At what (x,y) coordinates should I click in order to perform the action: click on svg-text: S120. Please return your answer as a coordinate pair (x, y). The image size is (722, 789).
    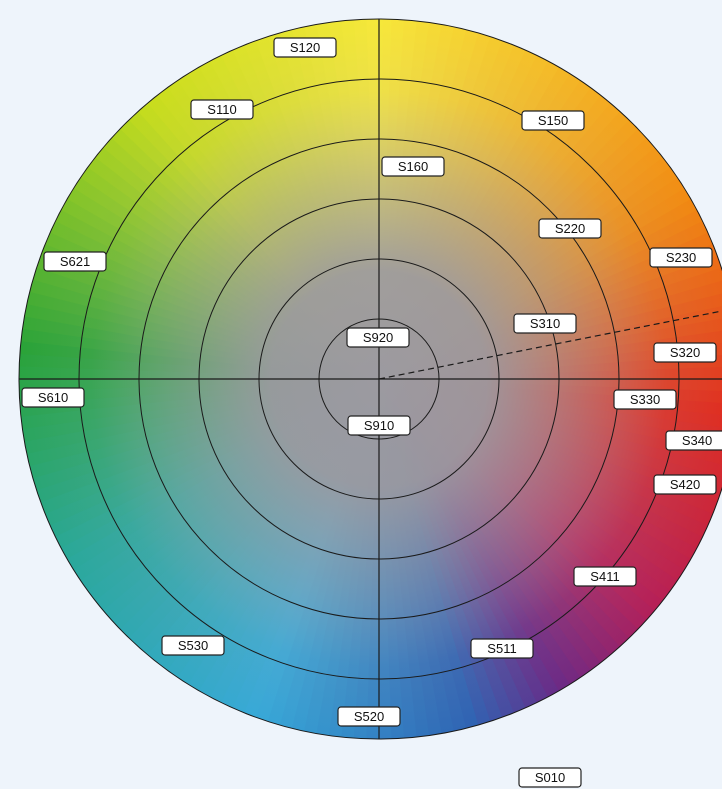
    Looking at the image, I should click on (305, 47).